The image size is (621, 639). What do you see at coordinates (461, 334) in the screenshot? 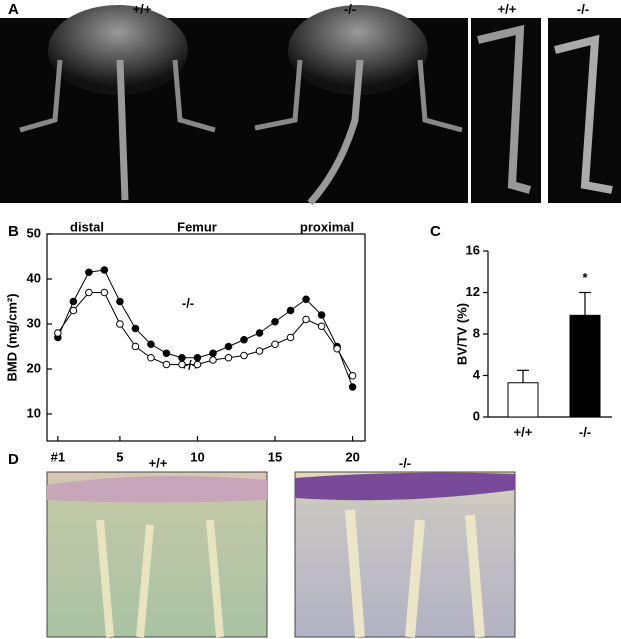
I see `y-axis-label: BV/TV (%)` at bounding box center [461, 334].